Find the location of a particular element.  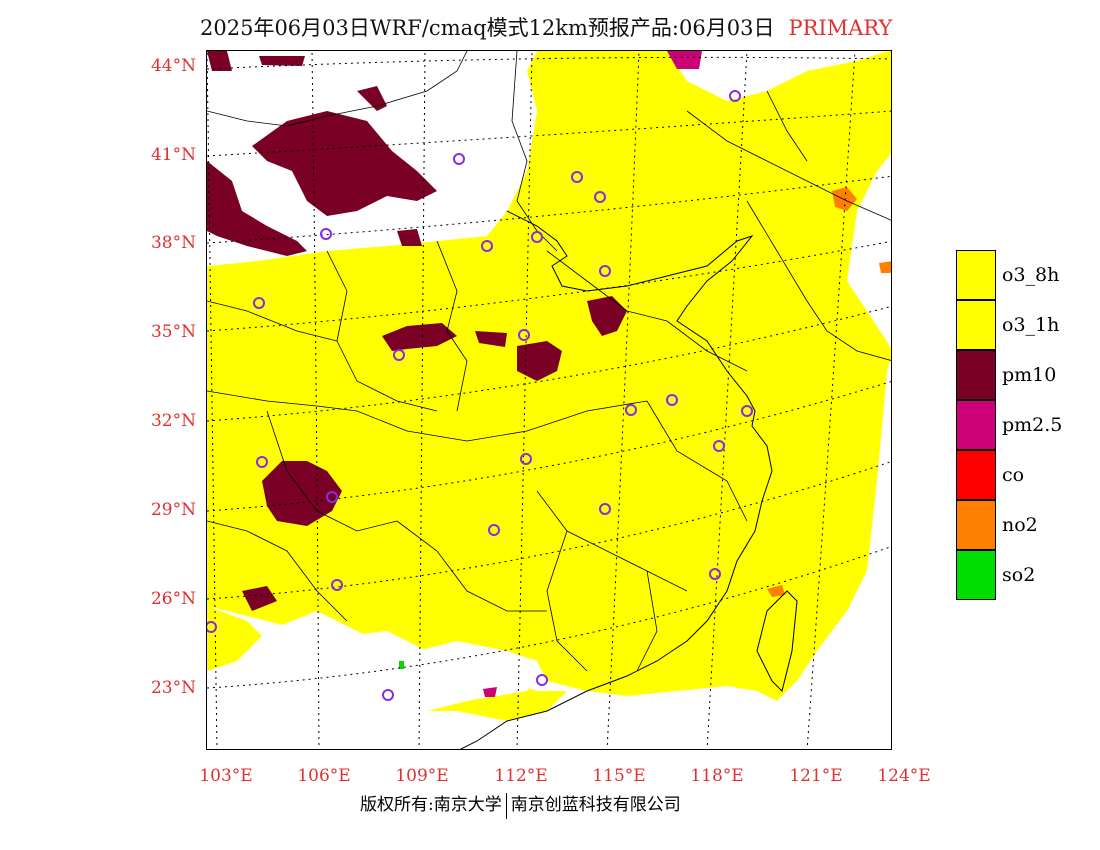

lat-label-35: 35°N is located at coordinates (173, 332).